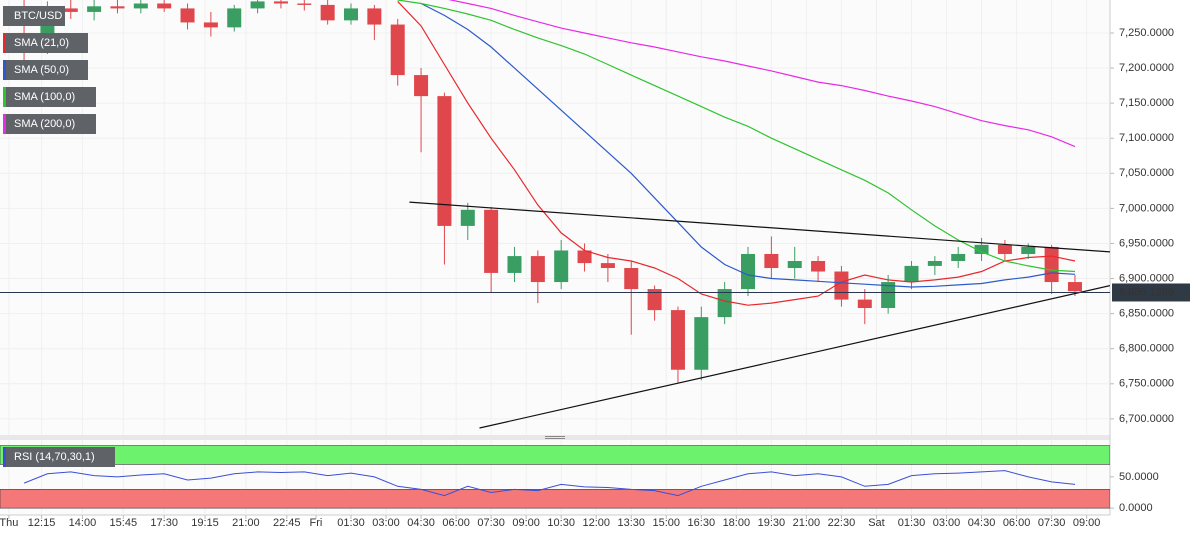  What do you see at coordinates (83, 523) in the screenshot?
I see `x-tick-label: 14:00` at bounding box center [83, 523].